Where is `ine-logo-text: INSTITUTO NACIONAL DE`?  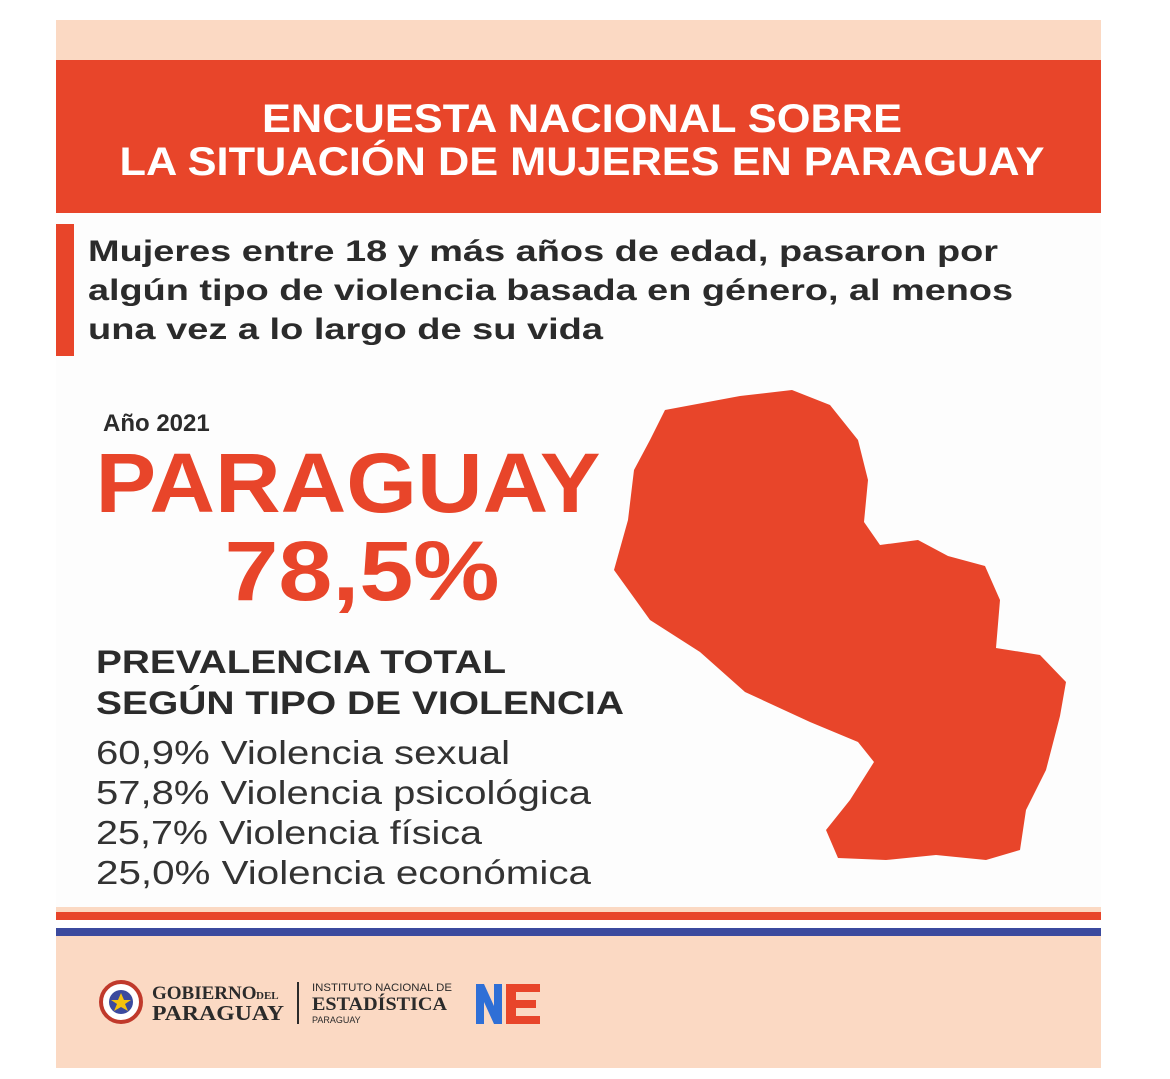
ine-logo-text: INSTITUTO NACIONAL DE is located at coordinates (382, 988).